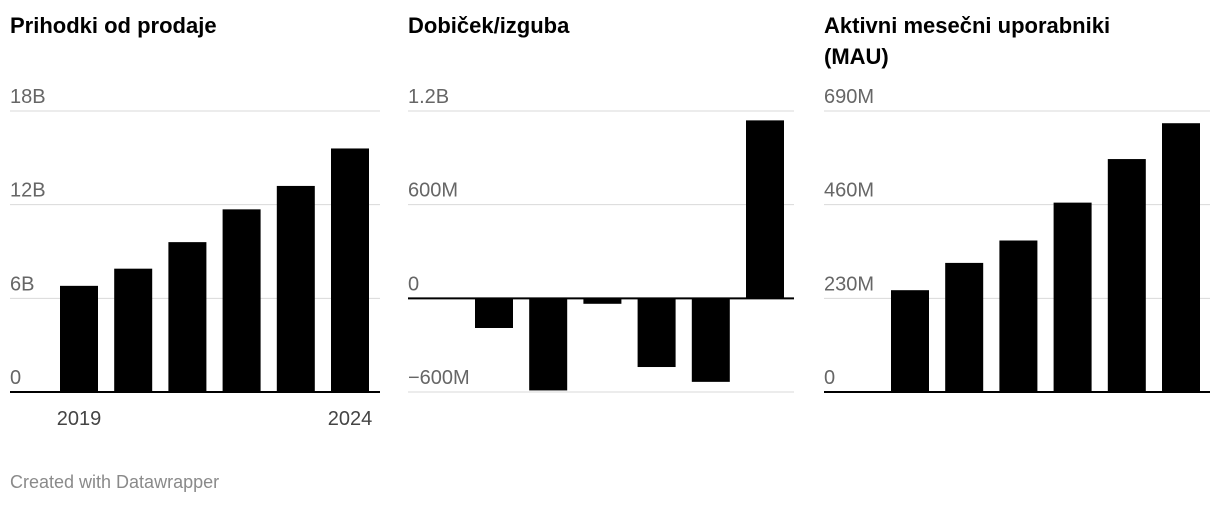  What do you see at coordinates (433, 191) in the screenshot?
I see `y-tick-label: 600M` at bounding box center [433, 191].